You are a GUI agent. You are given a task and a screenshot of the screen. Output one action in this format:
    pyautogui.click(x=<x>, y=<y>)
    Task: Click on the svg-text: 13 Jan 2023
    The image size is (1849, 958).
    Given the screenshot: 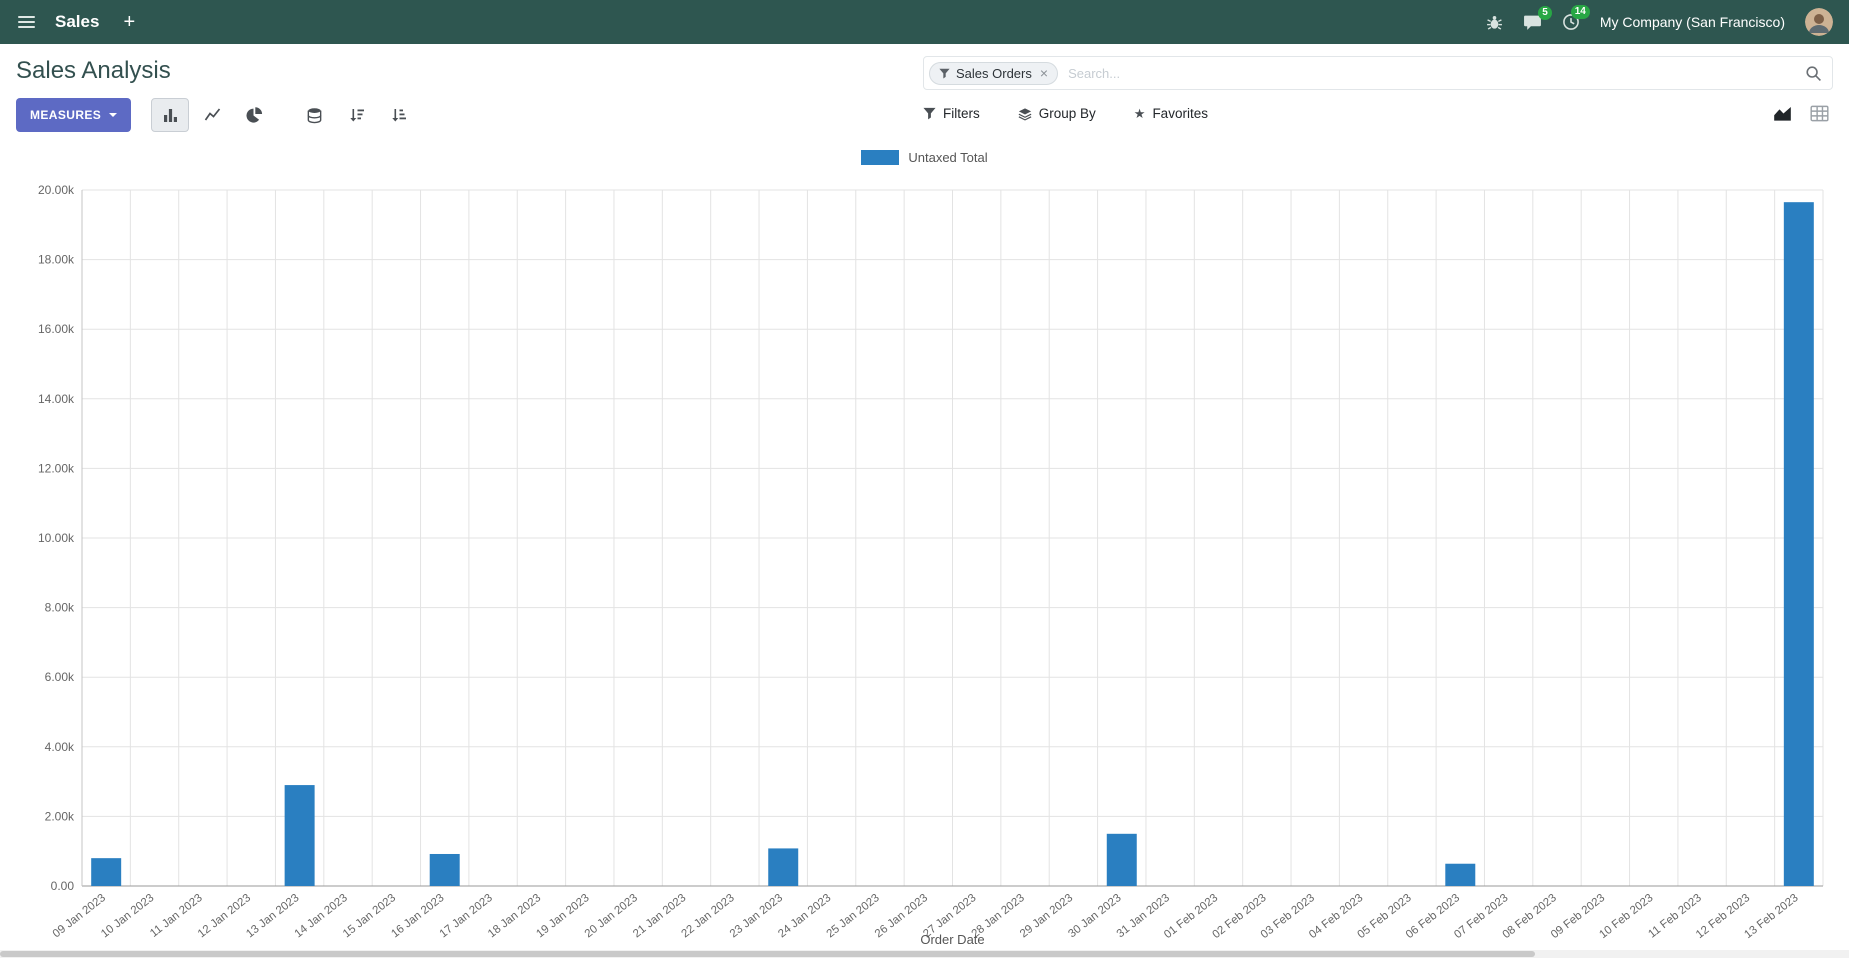 What is the action you would take?
    pyautogui.click(x=272, y=916)
    